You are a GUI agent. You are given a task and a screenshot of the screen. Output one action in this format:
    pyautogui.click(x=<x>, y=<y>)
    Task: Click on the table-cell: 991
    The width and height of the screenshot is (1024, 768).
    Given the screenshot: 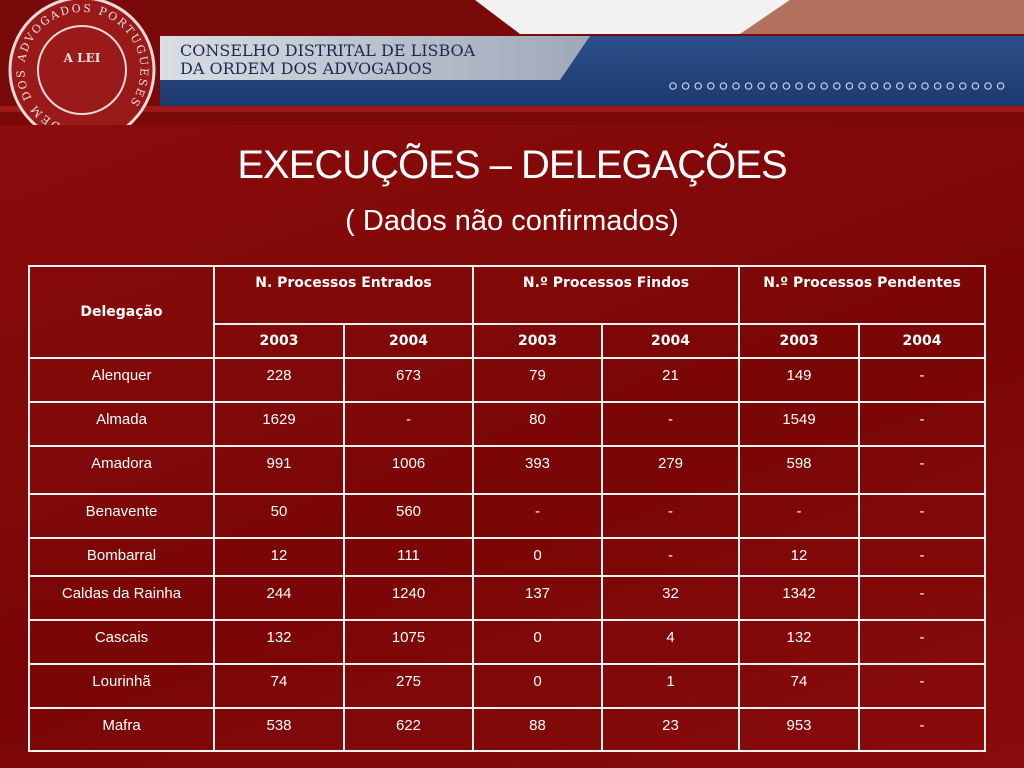 What is the action you would take?
    pyautogui.click(x=279, y=470)
    